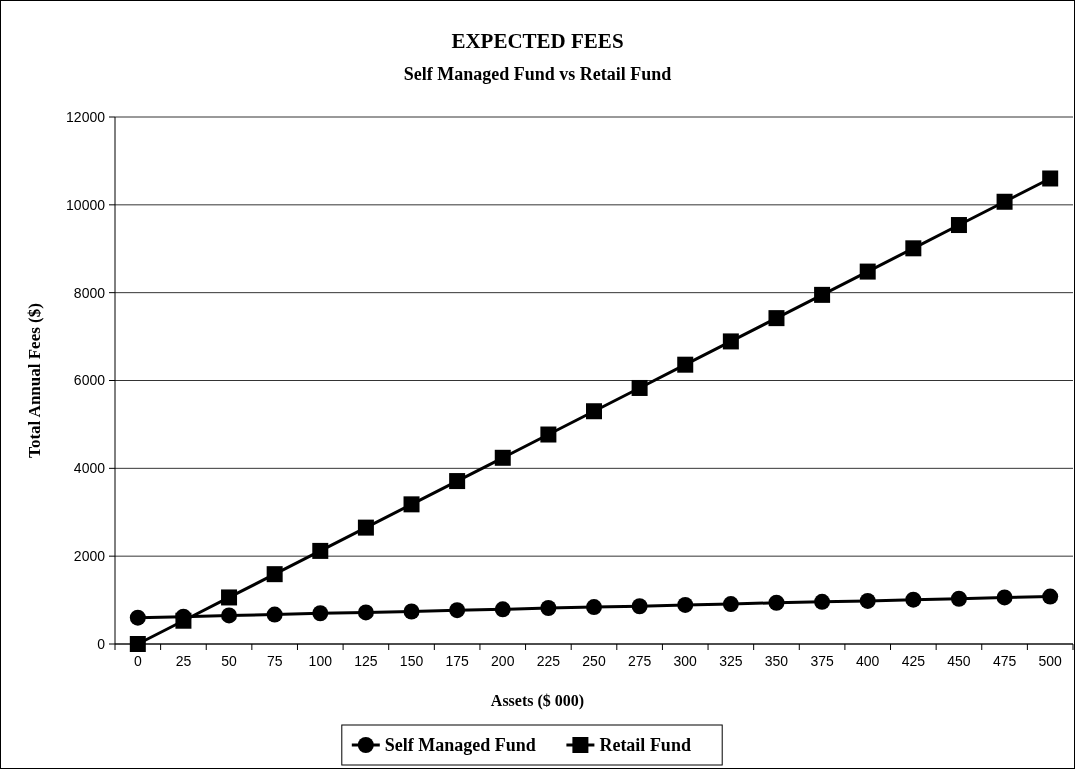 The height and width of the screenshot is (769, 1075). What do you see at coordinates (822, 661) in the screenshot?
I see `x-tick-label: 375` at bounding box center [822, 661].